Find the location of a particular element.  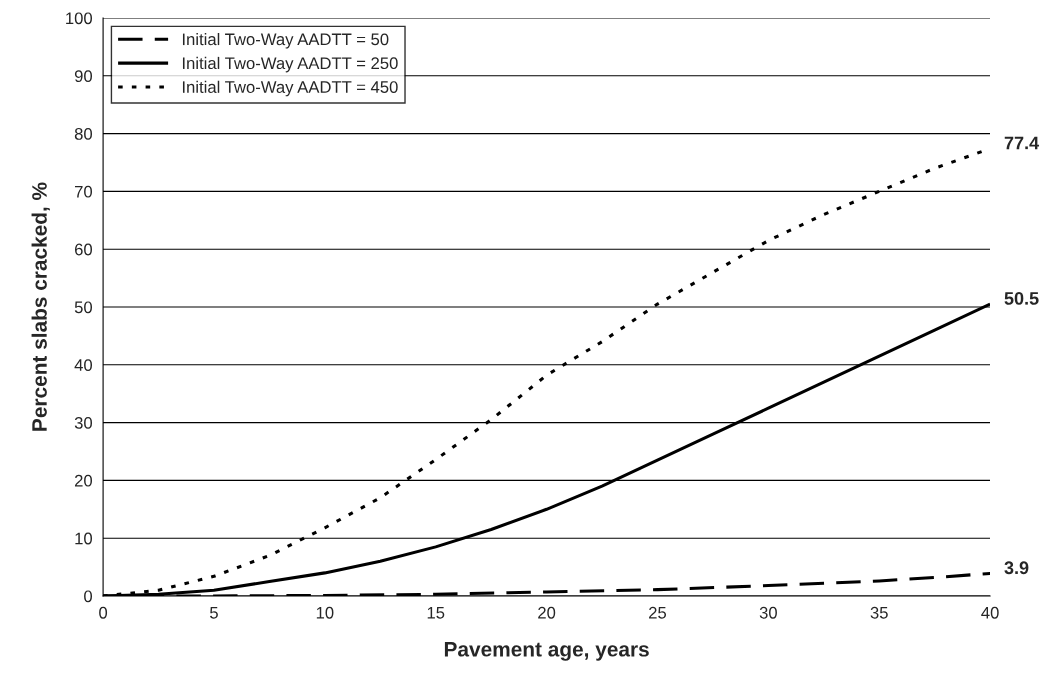

y-tick-label: 30 is located at coordinates (83, 423).